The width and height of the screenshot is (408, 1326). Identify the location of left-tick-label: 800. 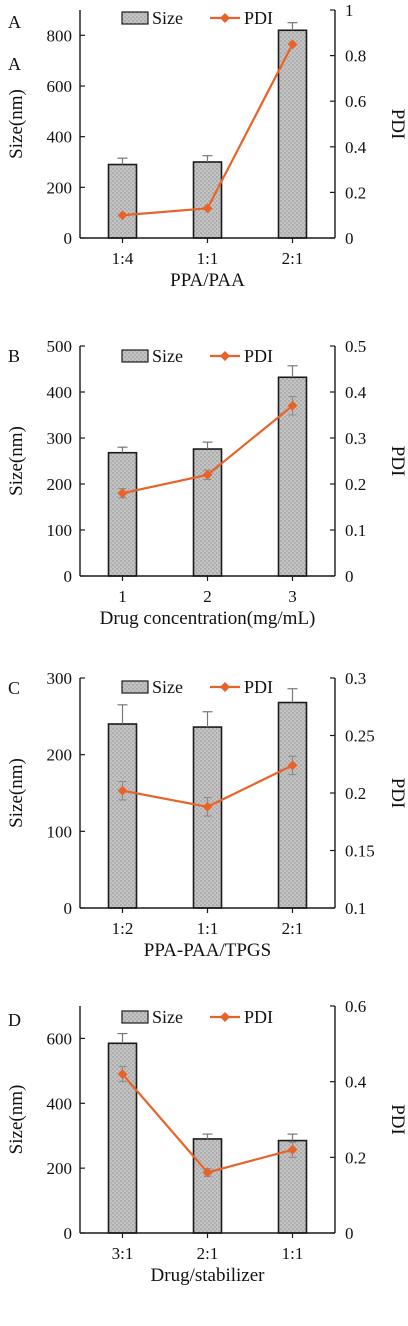
(60, 35).